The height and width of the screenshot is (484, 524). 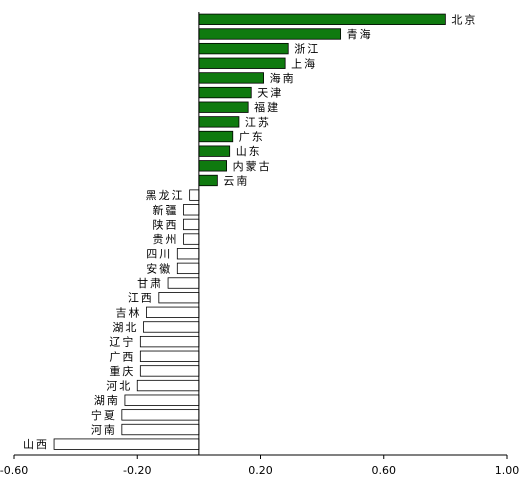 What do you see at coordinates (159, 254) in the screenshot?
I see `category-label: 四川` at bounding box center [159, 254].